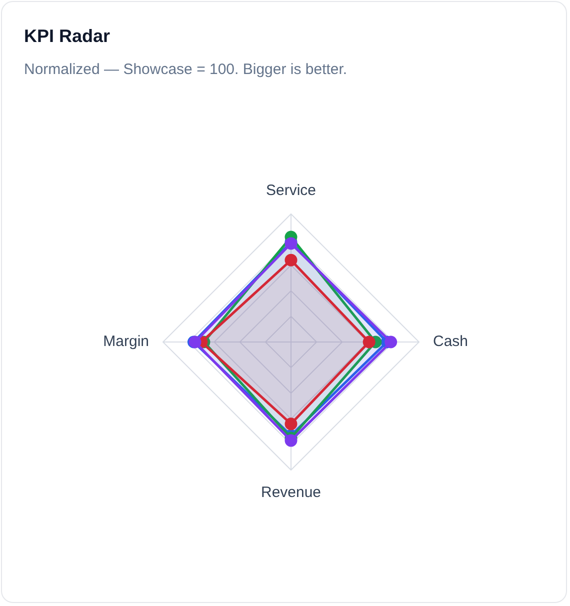 This screenshot has width=570, height=606. Describe the element at coordinates (291, 493) in the screenshot. I see `spoke-label: Revenue` at that location.